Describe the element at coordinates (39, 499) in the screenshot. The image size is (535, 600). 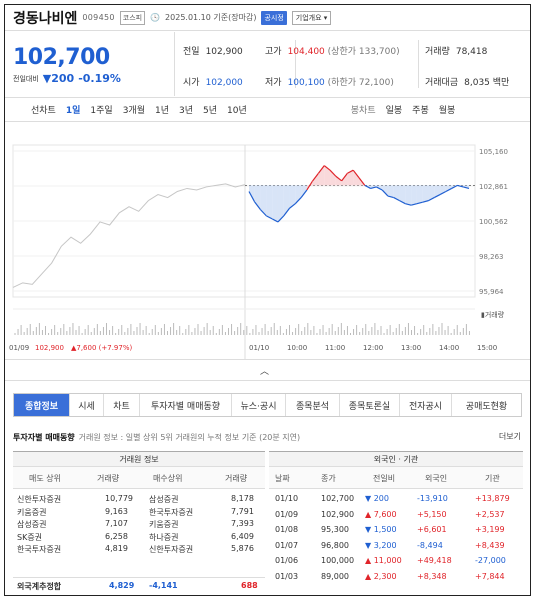
I see `broker-sell-name: 신한투자증권` at that location.